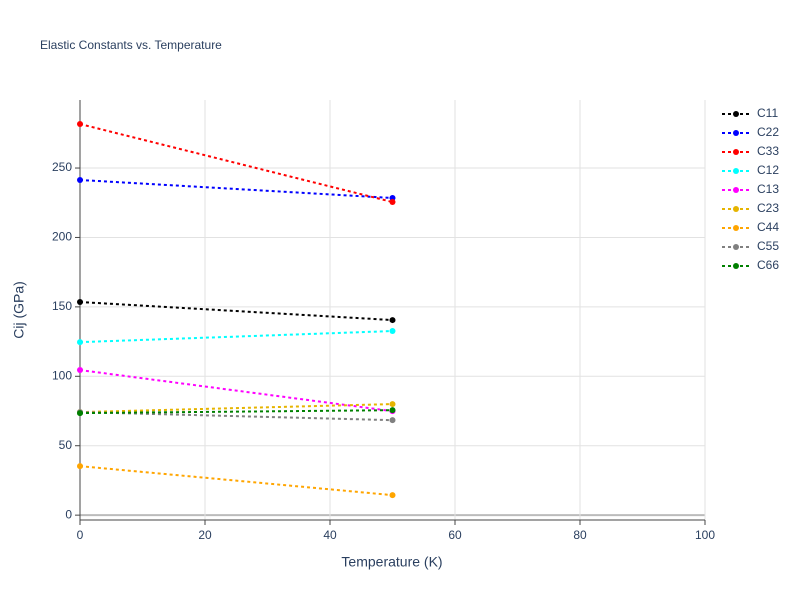 The width and height of the screenshot is (800, 600). What do you see at coordinates (767, 113) in the screenshot?
I see `legend-label: C11` at bounding box center [767, 113].